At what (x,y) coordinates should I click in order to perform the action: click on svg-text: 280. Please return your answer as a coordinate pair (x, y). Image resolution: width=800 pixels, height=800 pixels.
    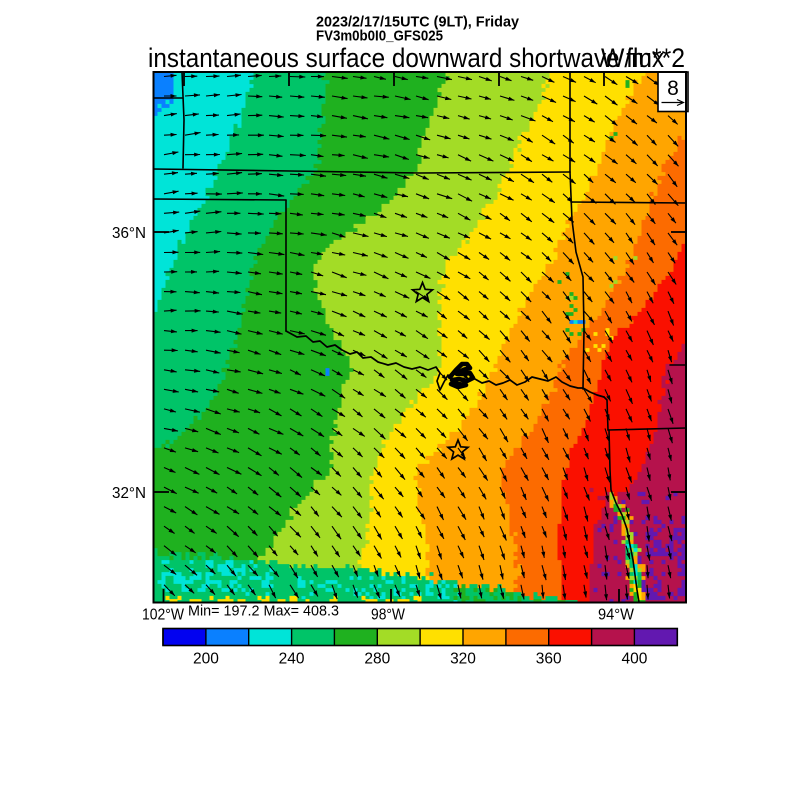
    Looking at the image, I should click on (377, 659).